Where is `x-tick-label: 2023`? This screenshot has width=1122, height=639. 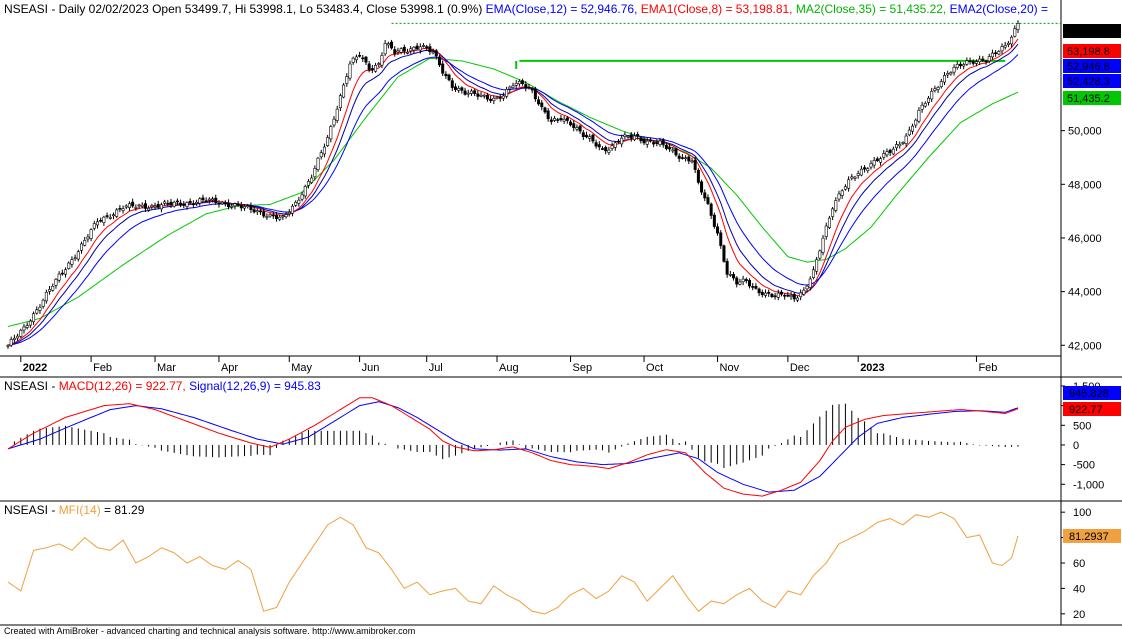 x-tick-label: 2023 is located at coordinates (872, 368).